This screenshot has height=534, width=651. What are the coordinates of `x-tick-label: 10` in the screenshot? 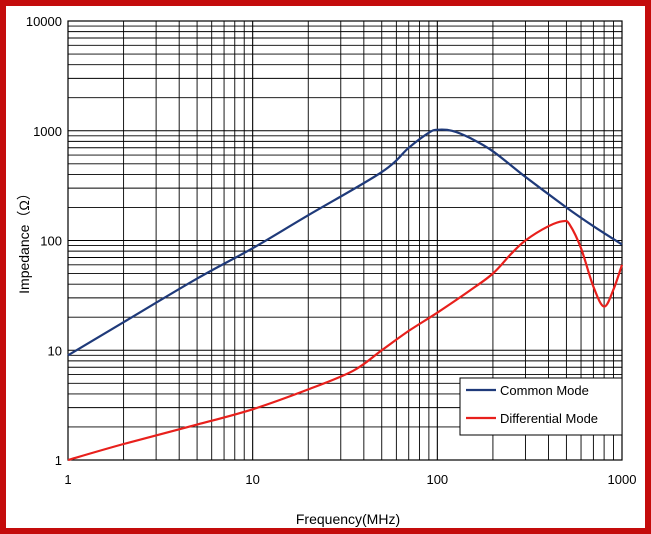 It's located at (252, 479).